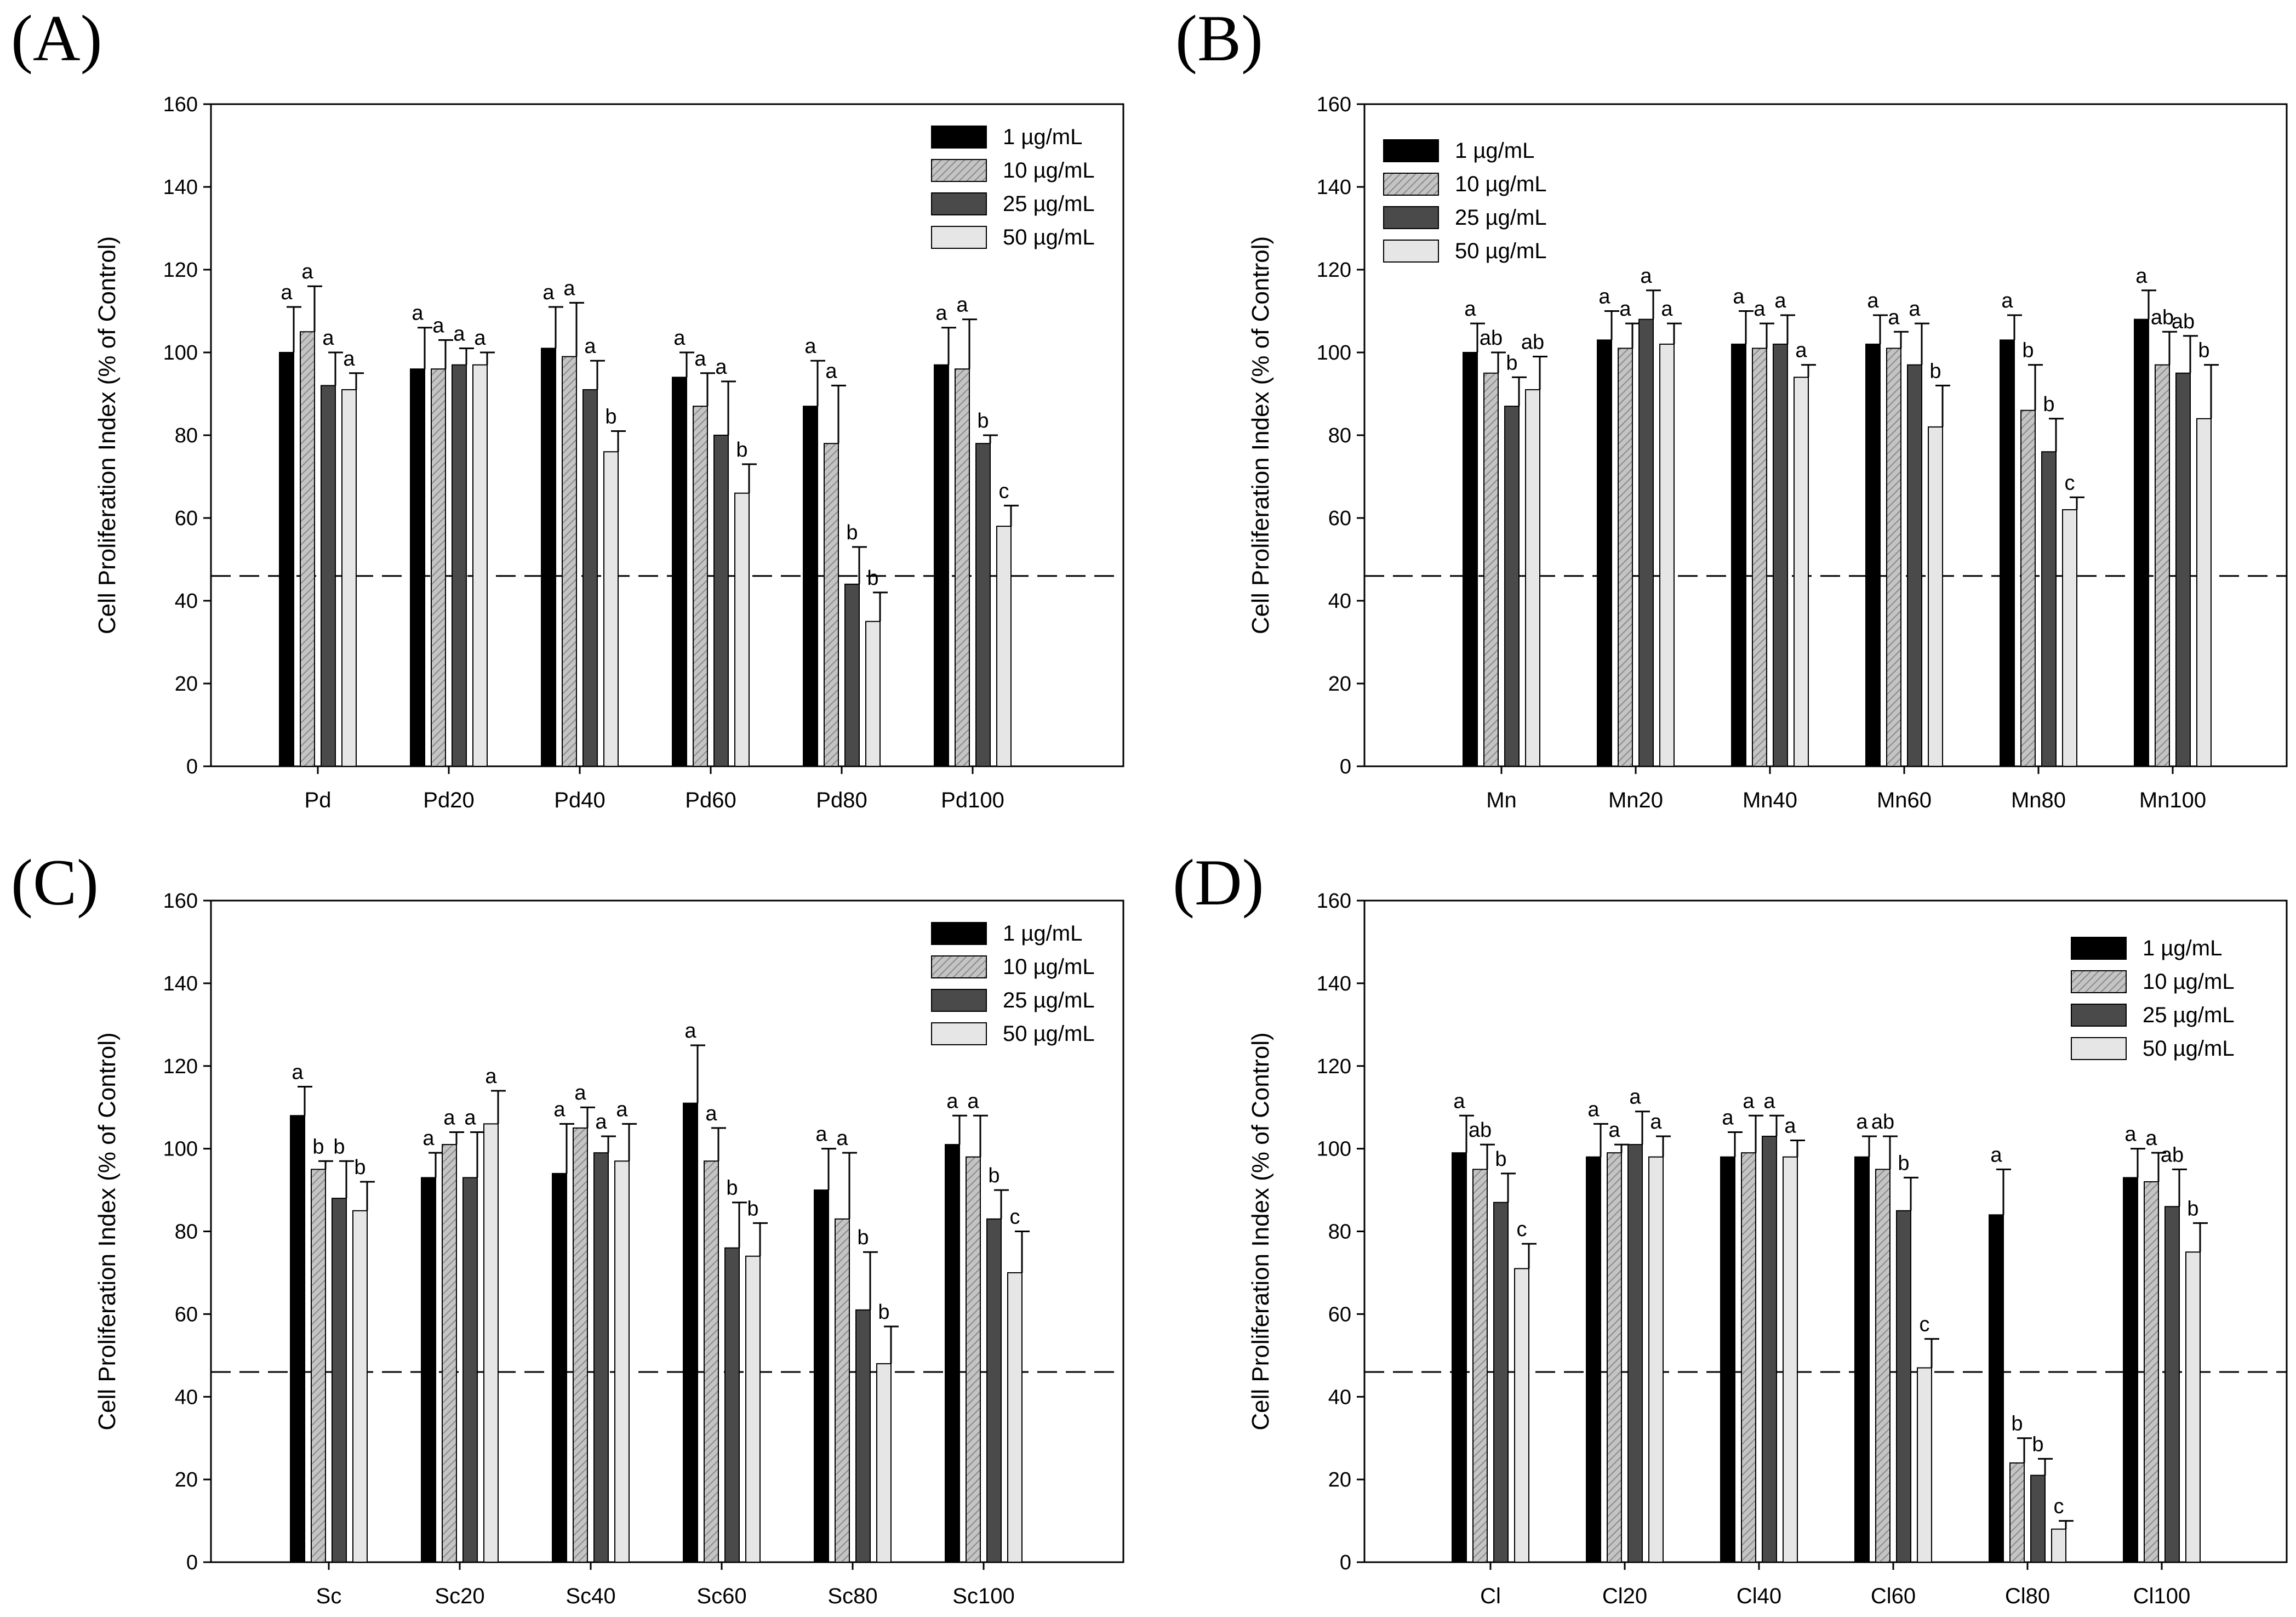  What do you see at coordinates (1042, 934) in the screenshot?
I see `legend-label: 1 µg/mL` at bounding box center [1042, 934].